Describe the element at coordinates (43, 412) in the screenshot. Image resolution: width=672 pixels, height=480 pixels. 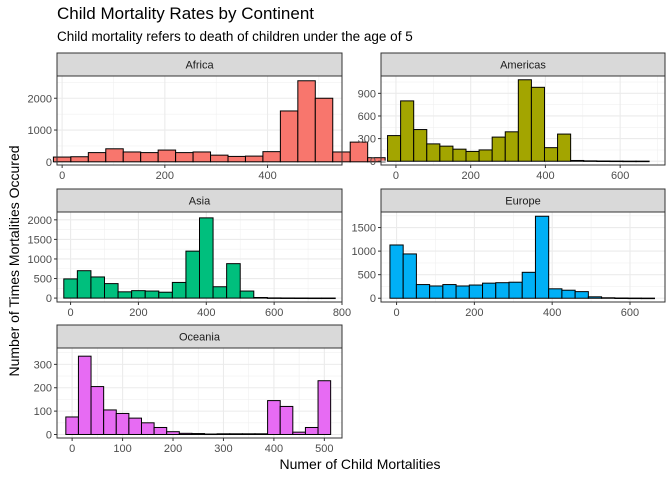
I see `y-tick-label: 100` at that location.